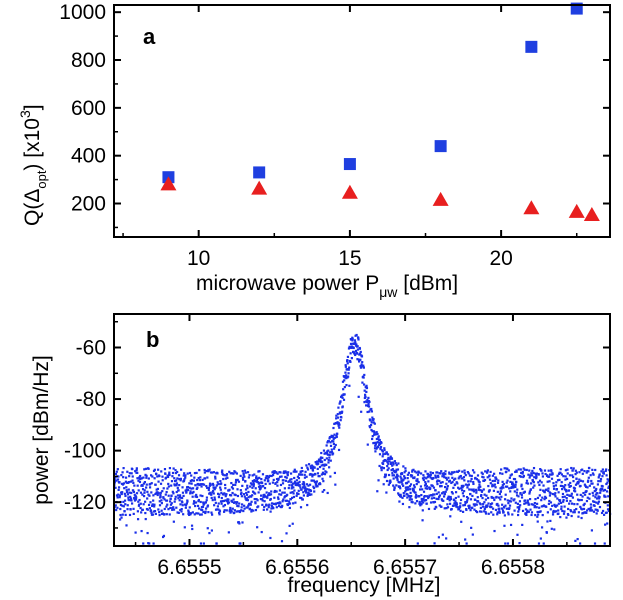 Image resolution: width=623 pixels, height=600 pixels. Describe the element at coordinates (88, 156) in the screenshot. I see `y-tick-label: 400` at that location.